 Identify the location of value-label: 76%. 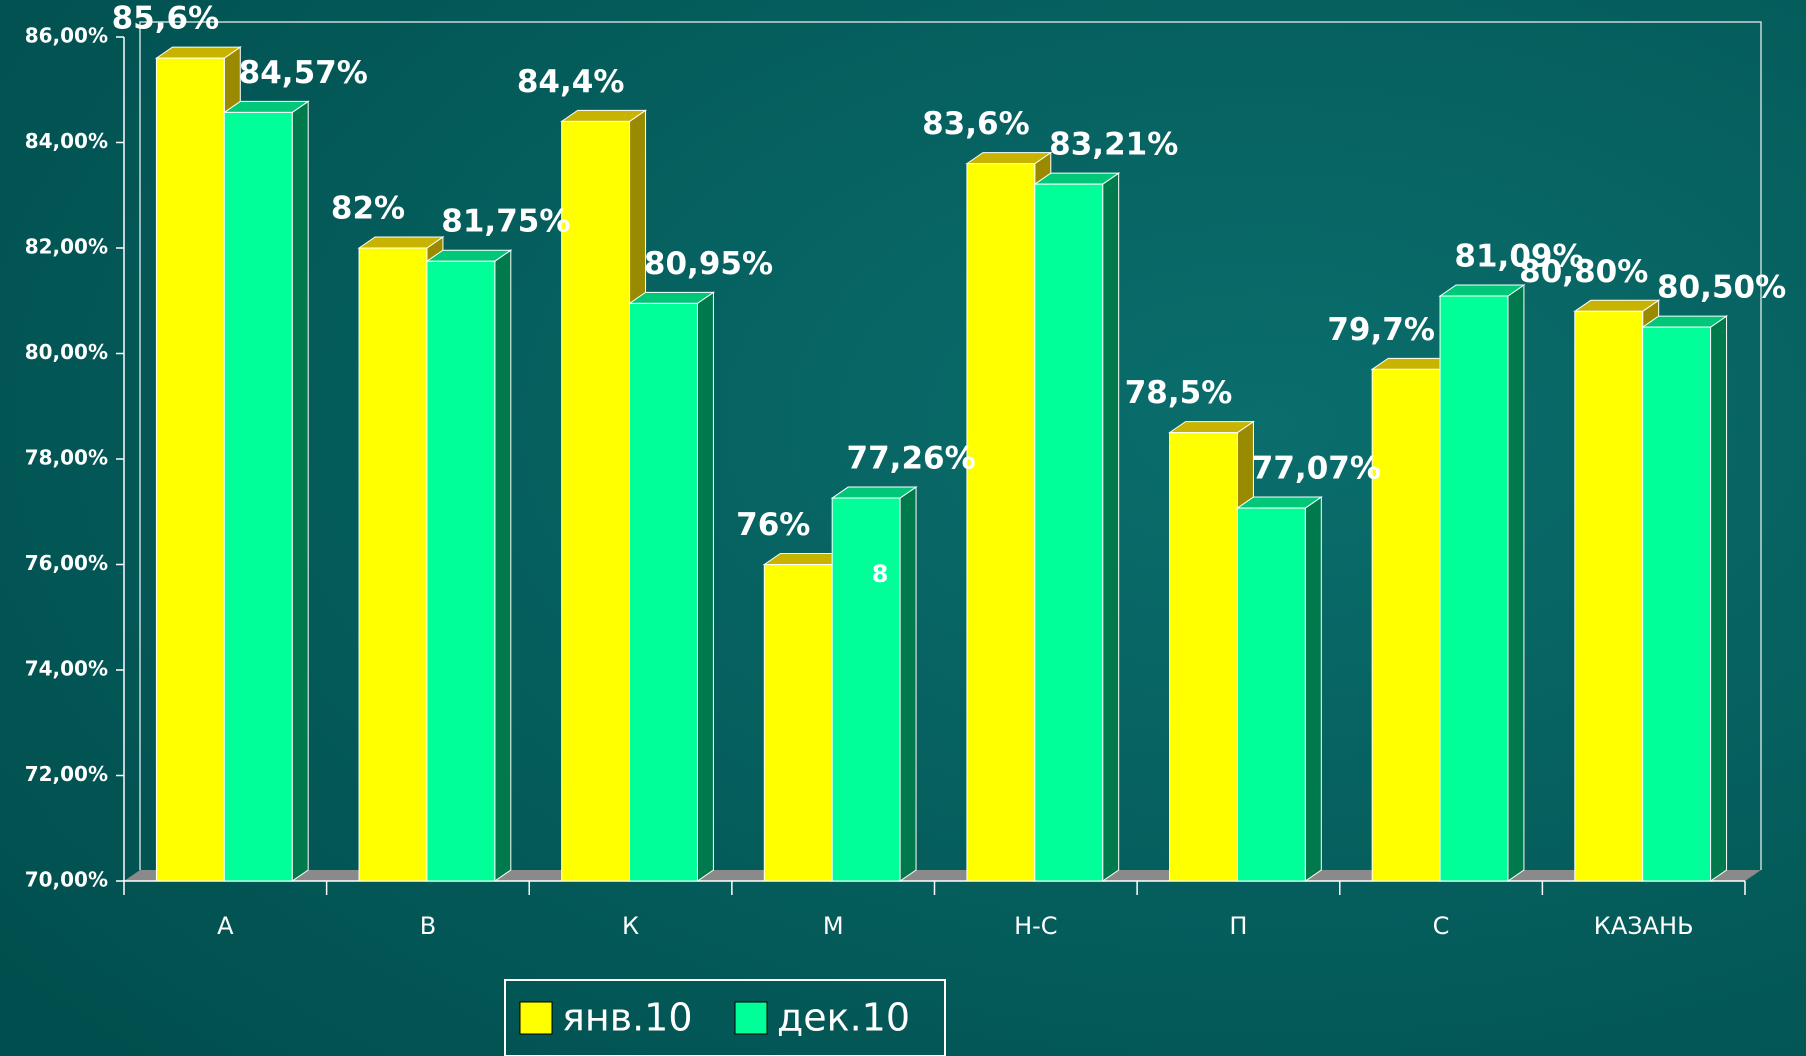
(773, 525).